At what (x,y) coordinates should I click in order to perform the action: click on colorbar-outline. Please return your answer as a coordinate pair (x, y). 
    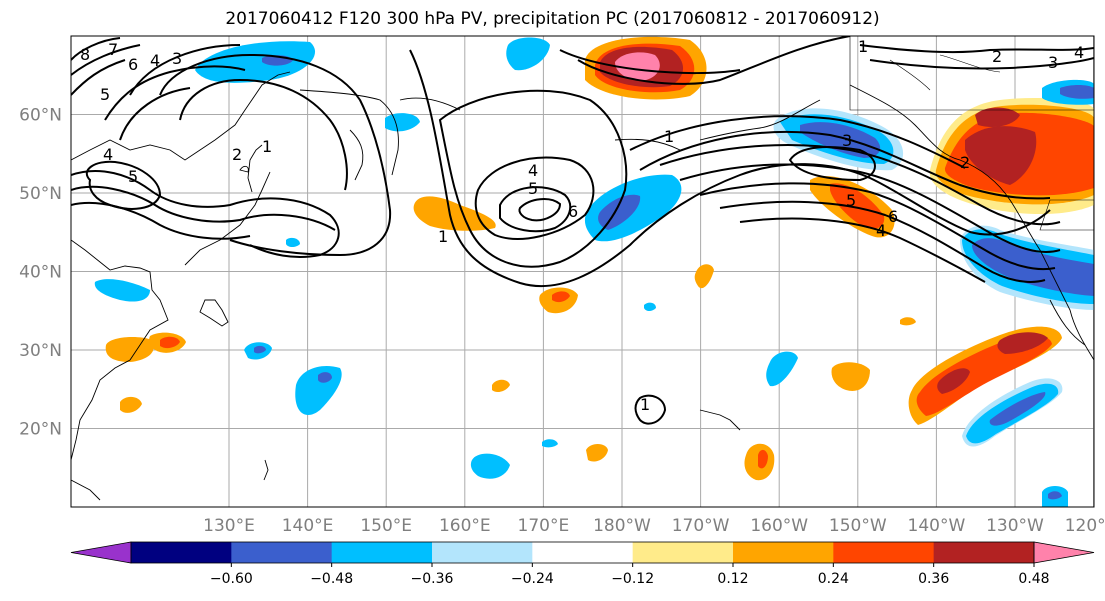
    Looking at the image, I should click on (582, 552).